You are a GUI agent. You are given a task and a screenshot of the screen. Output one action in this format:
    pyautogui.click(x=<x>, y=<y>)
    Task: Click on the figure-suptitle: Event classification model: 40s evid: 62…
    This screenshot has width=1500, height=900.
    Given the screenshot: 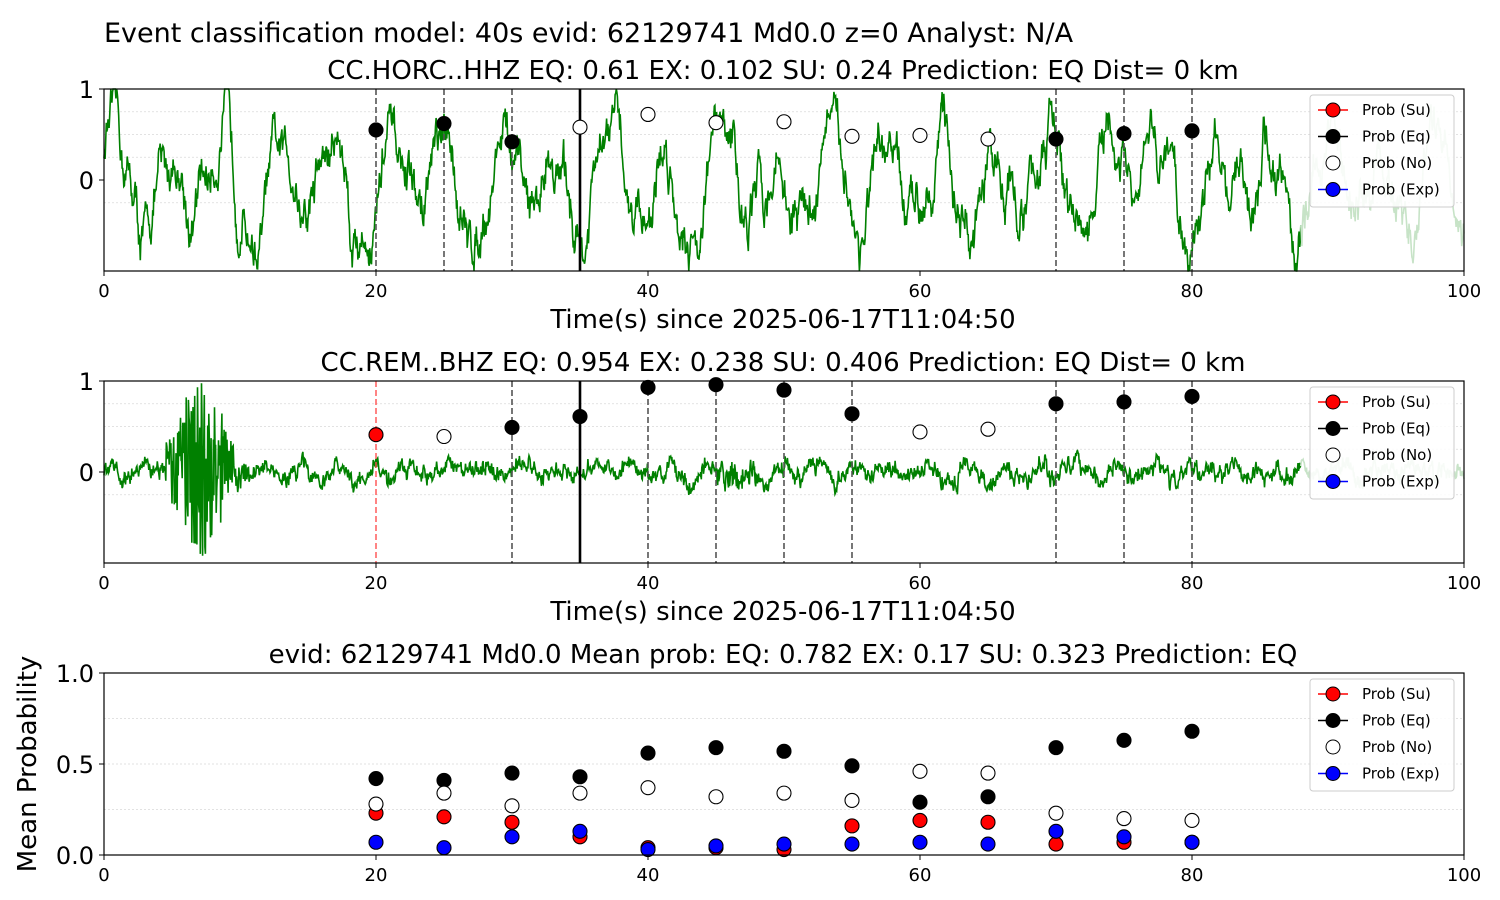 What is the action you would take?
    pyautogui.click(x=589, y=33)
    